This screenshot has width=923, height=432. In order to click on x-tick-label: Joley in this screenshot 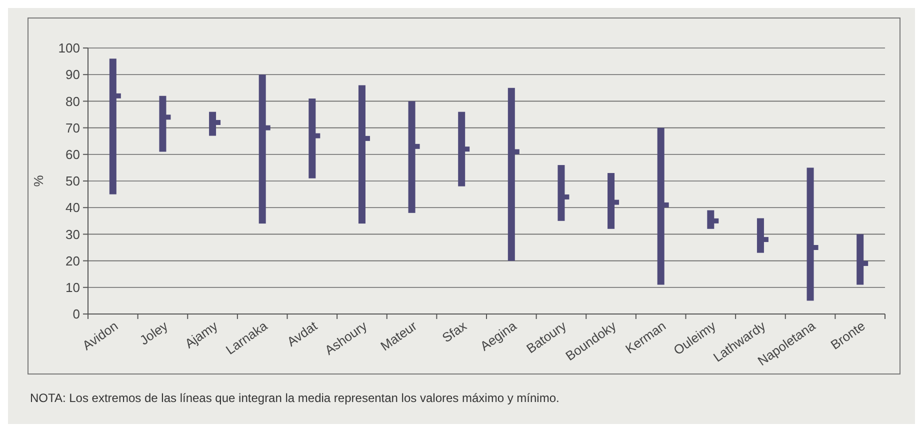, I will do `click(153, 333)`.